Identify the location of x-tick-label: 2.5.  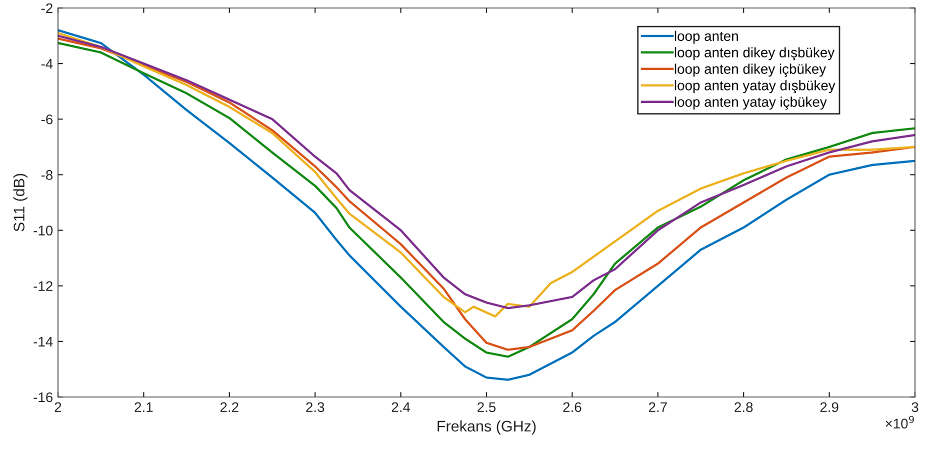
(487, 407).